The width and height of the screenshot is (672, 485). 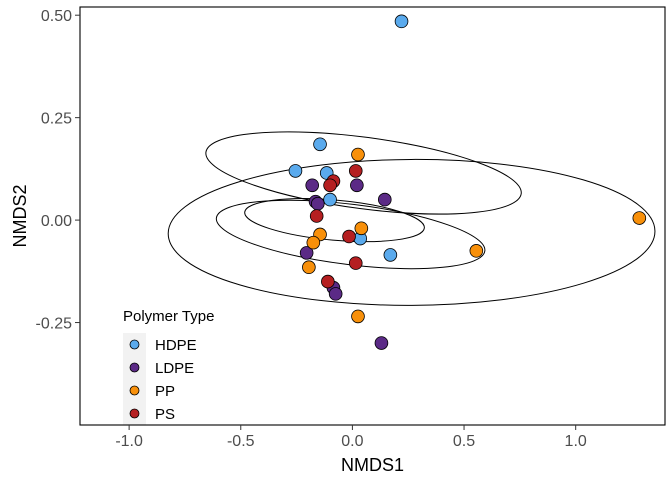 I want to click on y-tick-label: 0.50, so click(x=56, y=16).